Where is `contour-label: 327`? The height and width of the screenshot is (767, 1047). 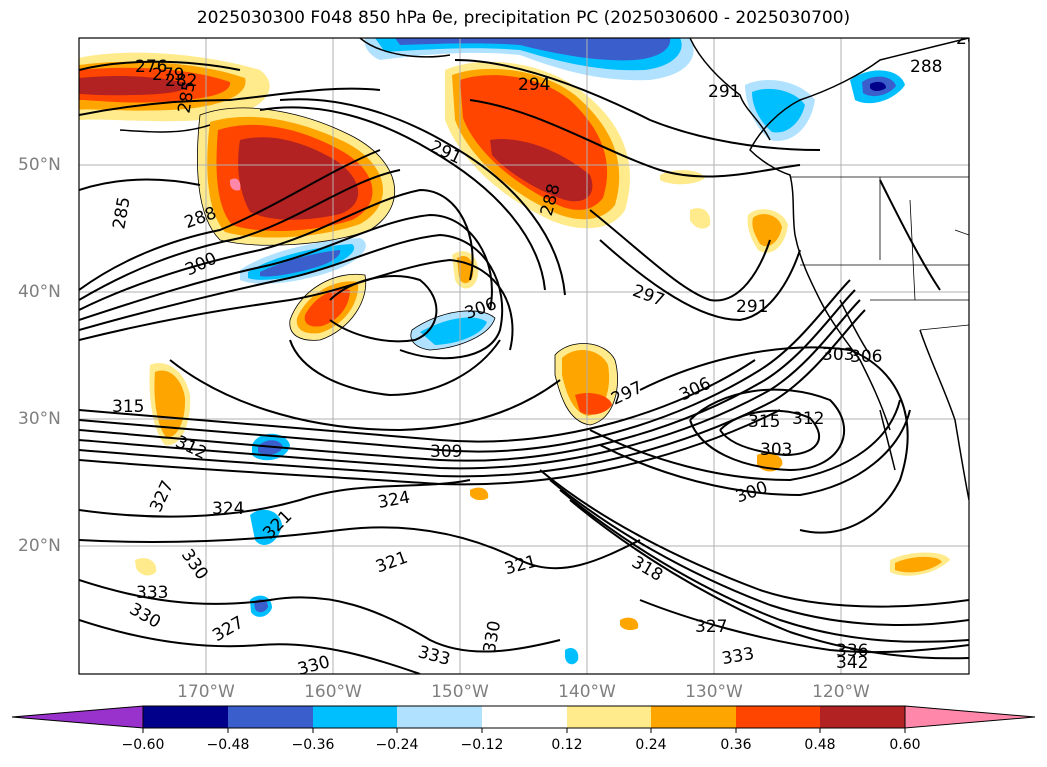
contour-label: 327 is located at coordinates (711, 627).